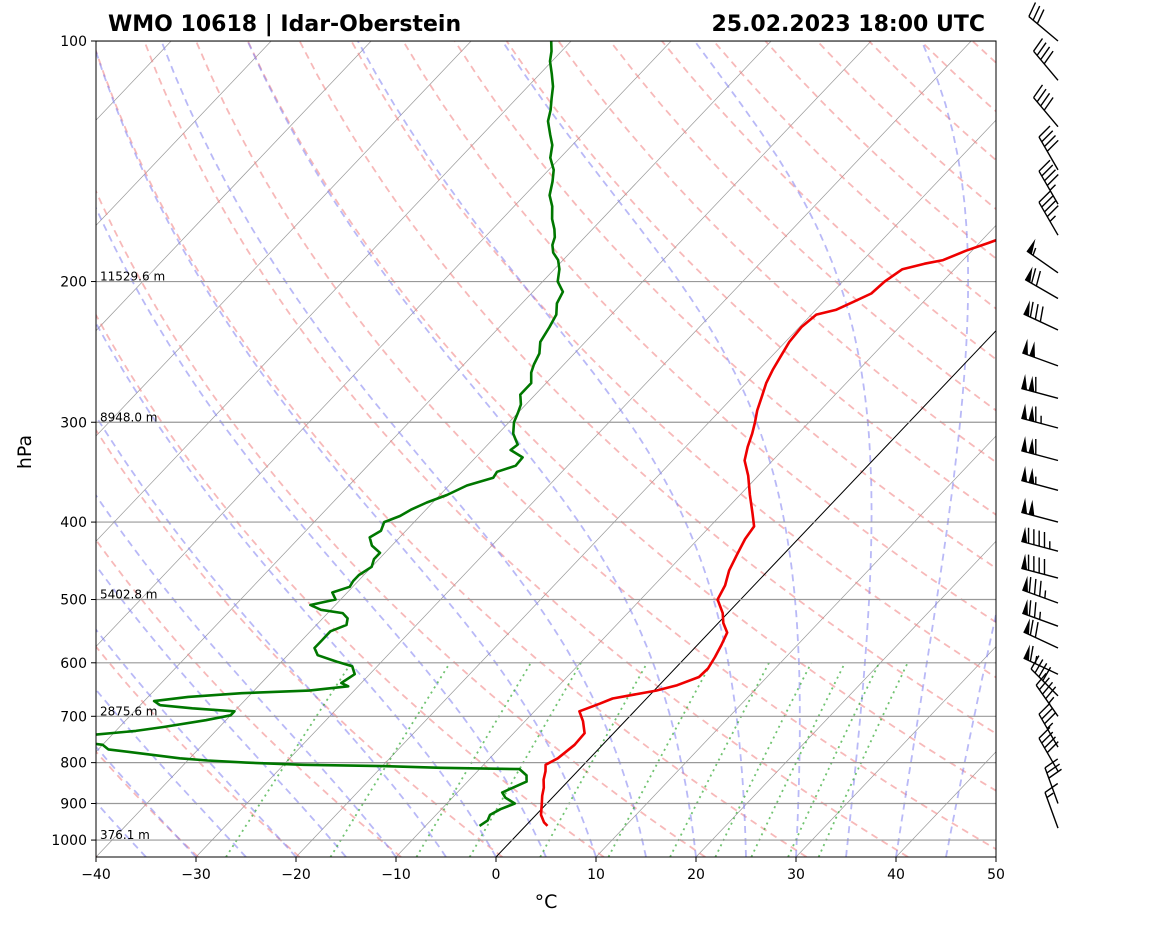 The height and width of the screenshot is (925, 1160). Describe the element at coordinates (396, 875) in the screenshot. I see `x-tick-label: −10` at that location.